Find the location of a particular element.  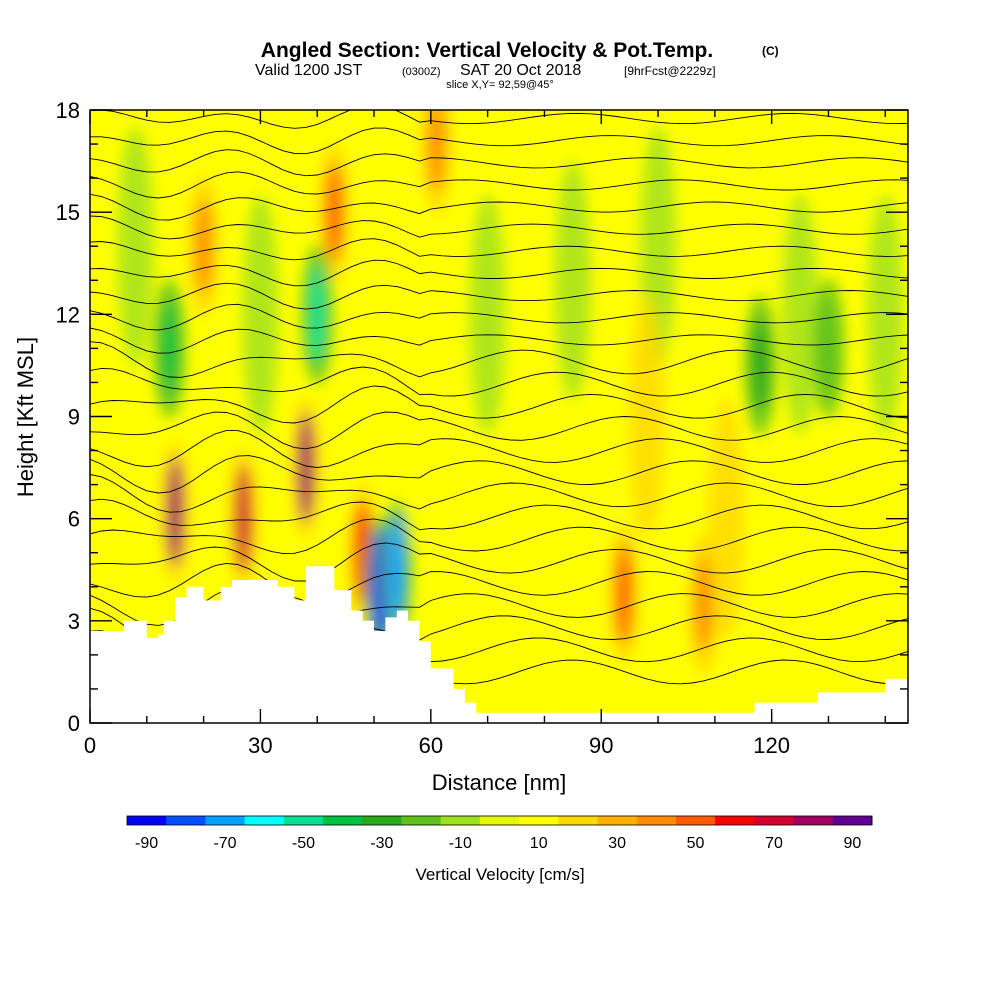

subtitle-date: SAT 20 Oct 2018 is located at coordinates (520, 70).